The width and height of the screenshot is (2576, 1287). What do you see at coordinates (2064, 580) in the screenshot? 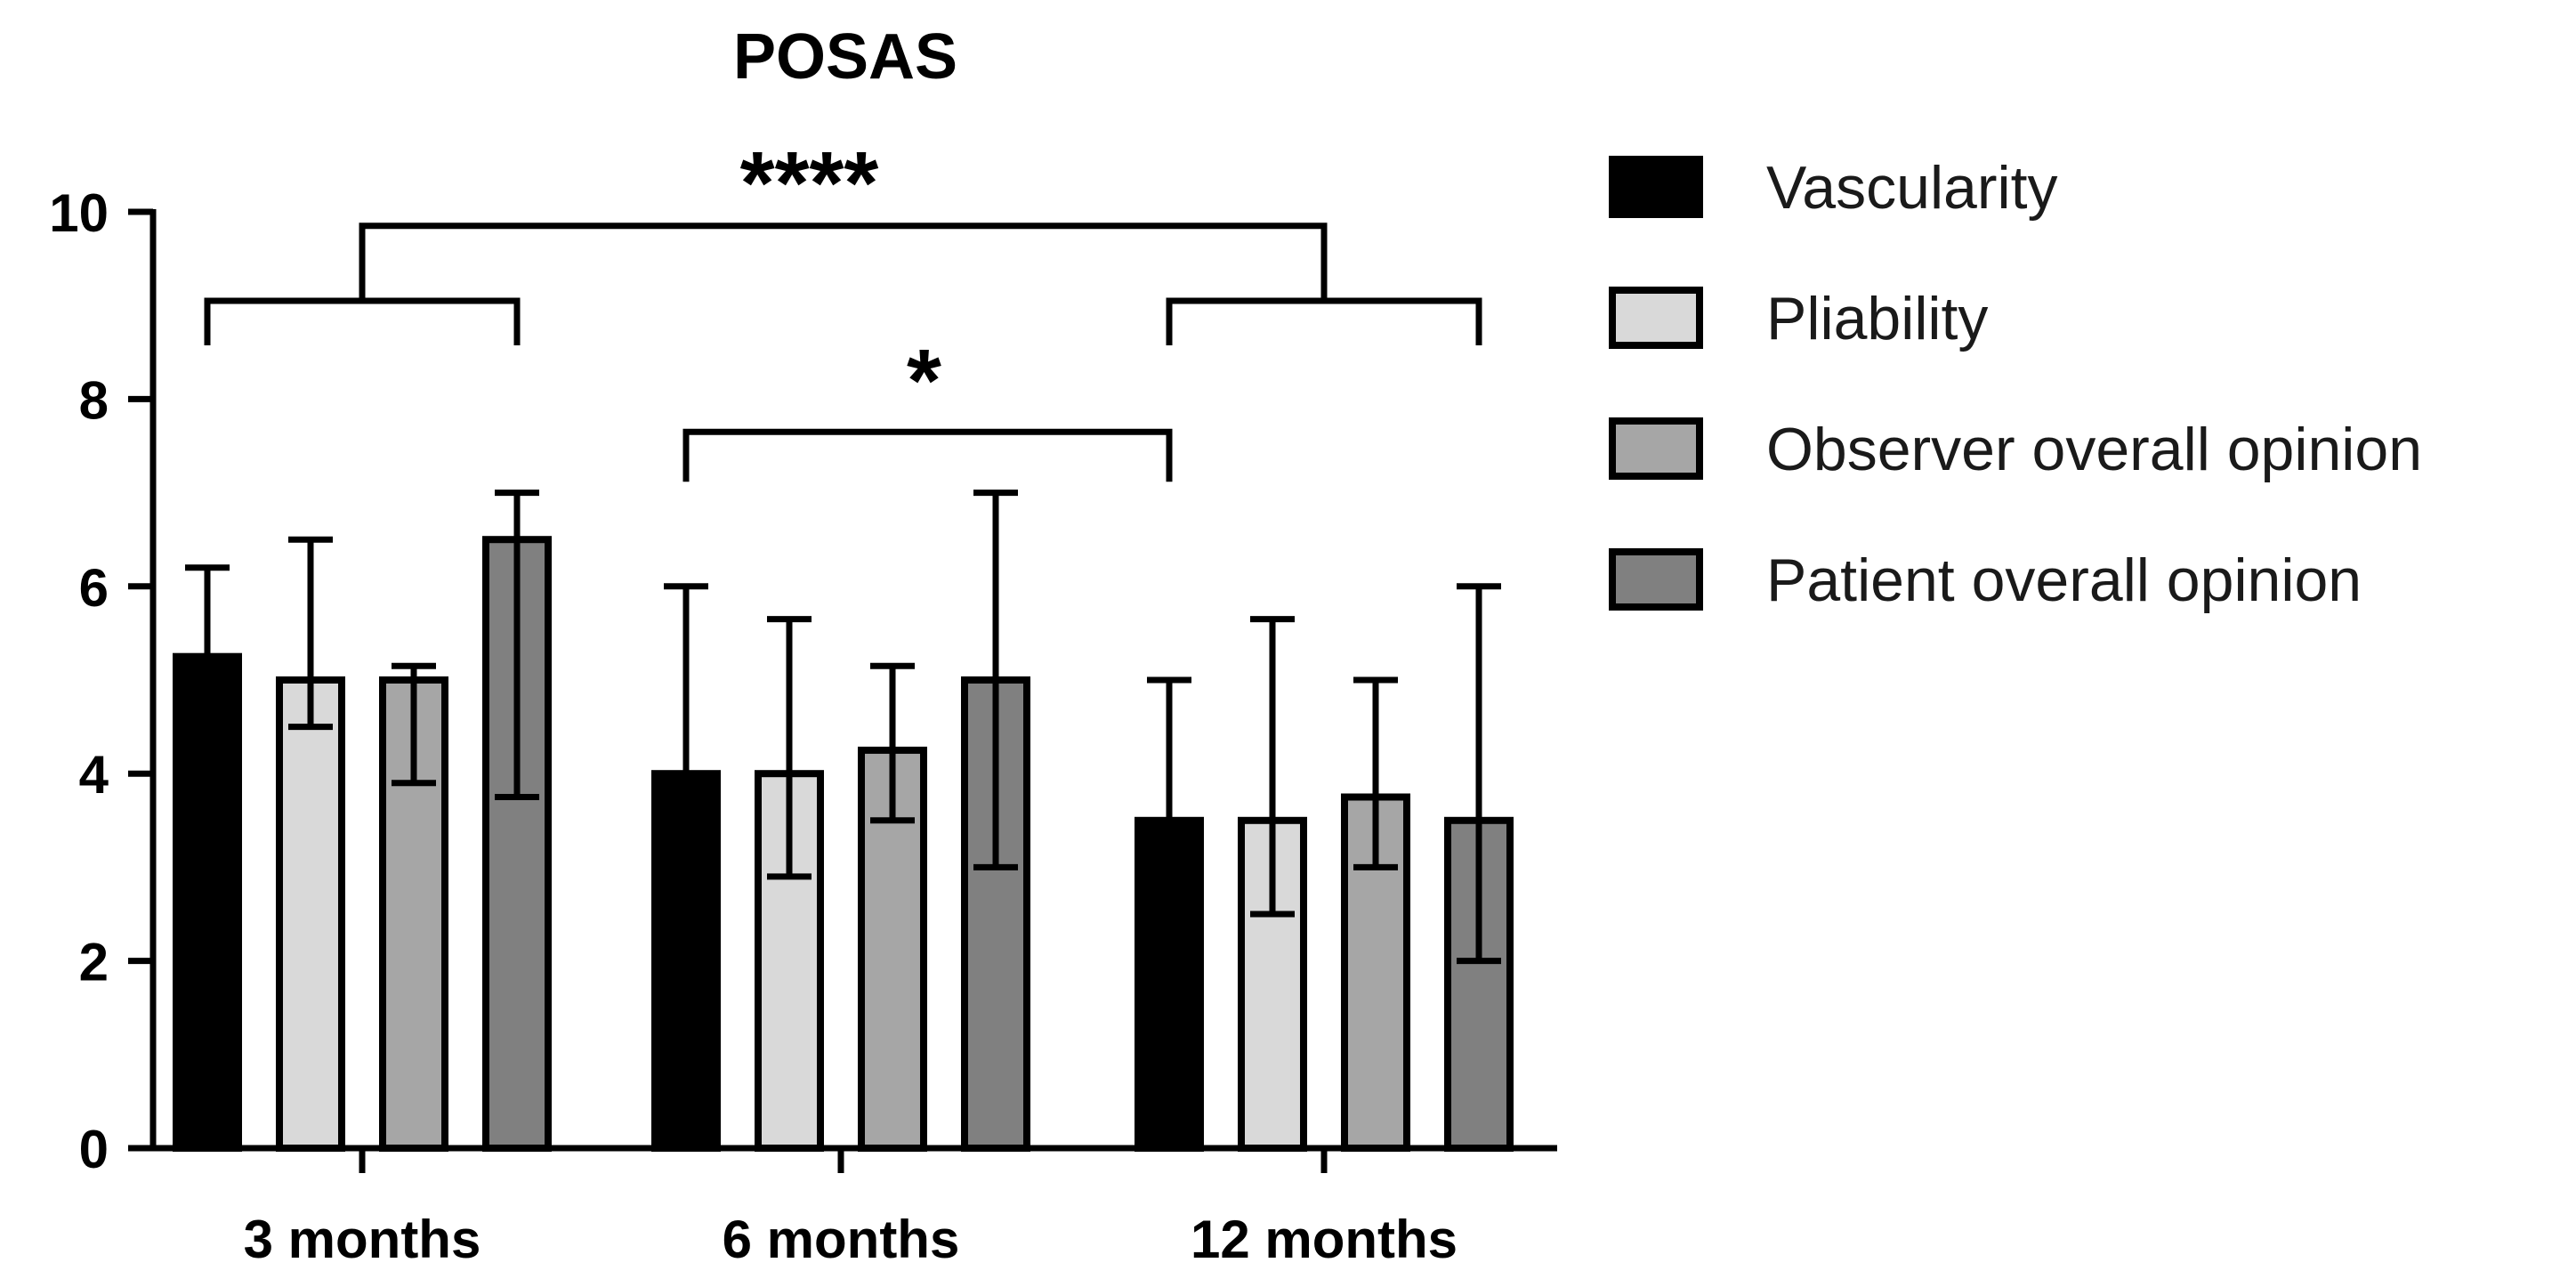
I see `legend-label-patient-overall-opinion: Patient overall opinion` at bounding box center [2064, 580].